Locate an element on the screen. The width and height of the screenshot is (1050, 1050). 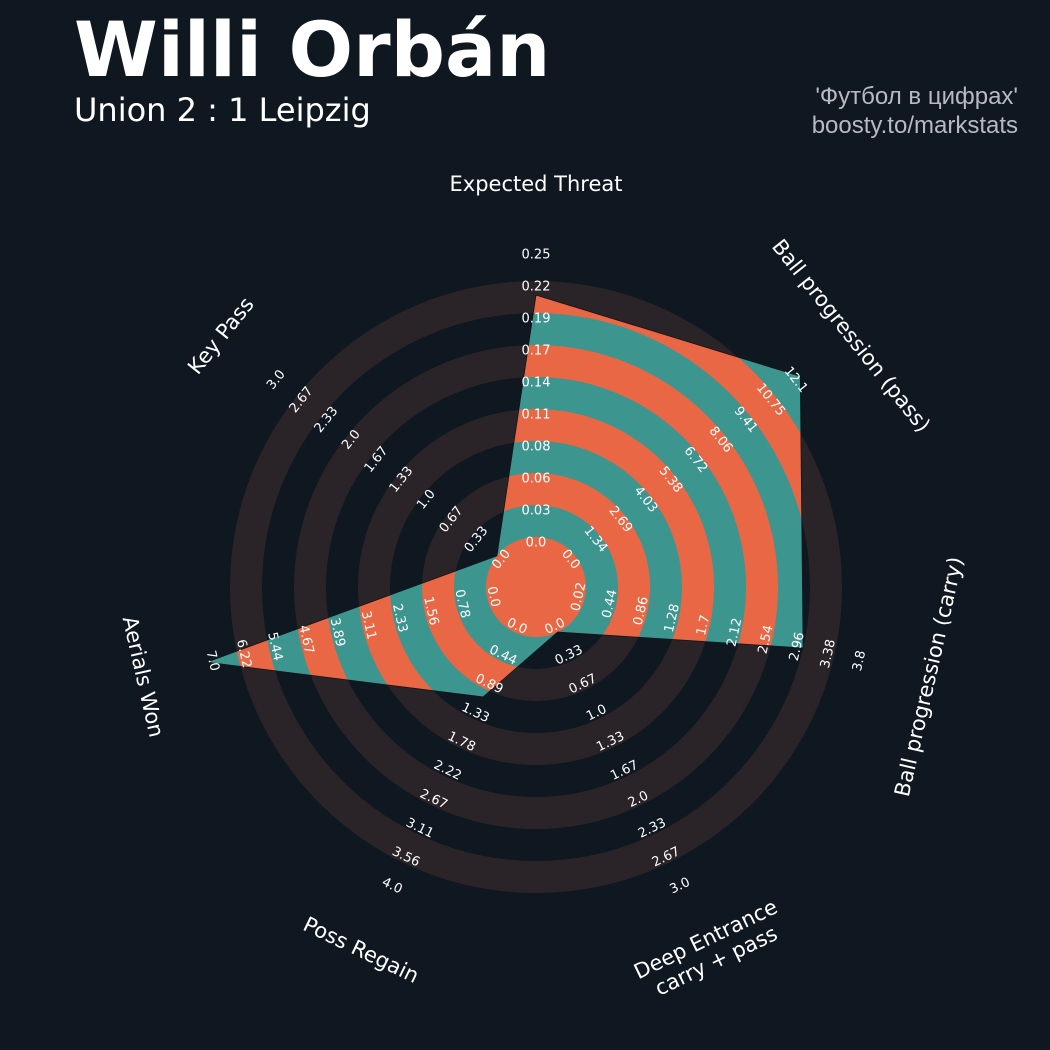
tick-label-0-9: 0.25 is located at coordinates (536, 255).